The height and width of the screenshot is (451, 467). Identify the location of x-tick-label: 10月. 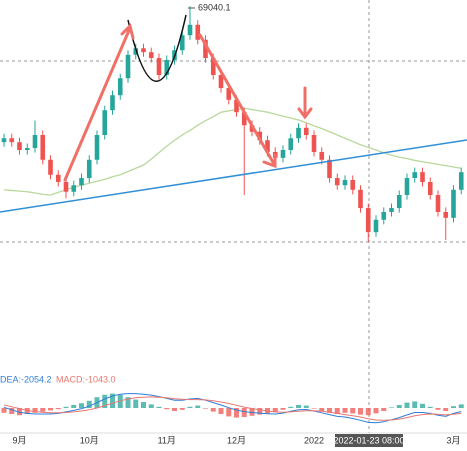
(89, 440).